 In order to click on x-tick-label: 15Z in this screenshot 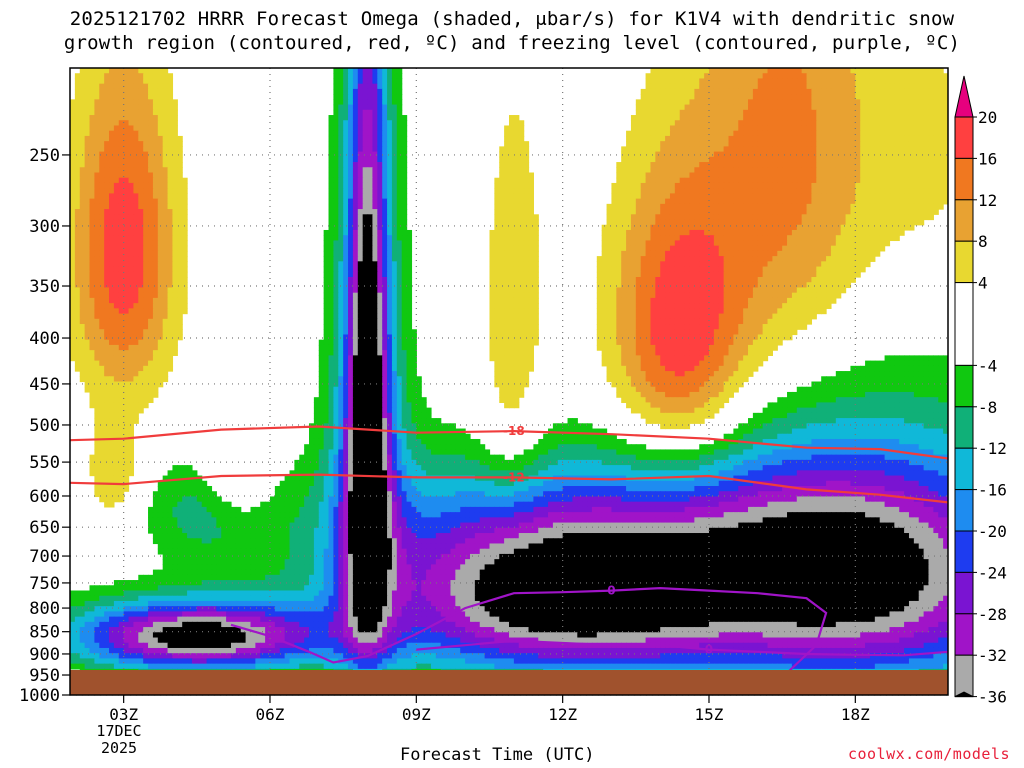, I will do `click(709, 714)`.